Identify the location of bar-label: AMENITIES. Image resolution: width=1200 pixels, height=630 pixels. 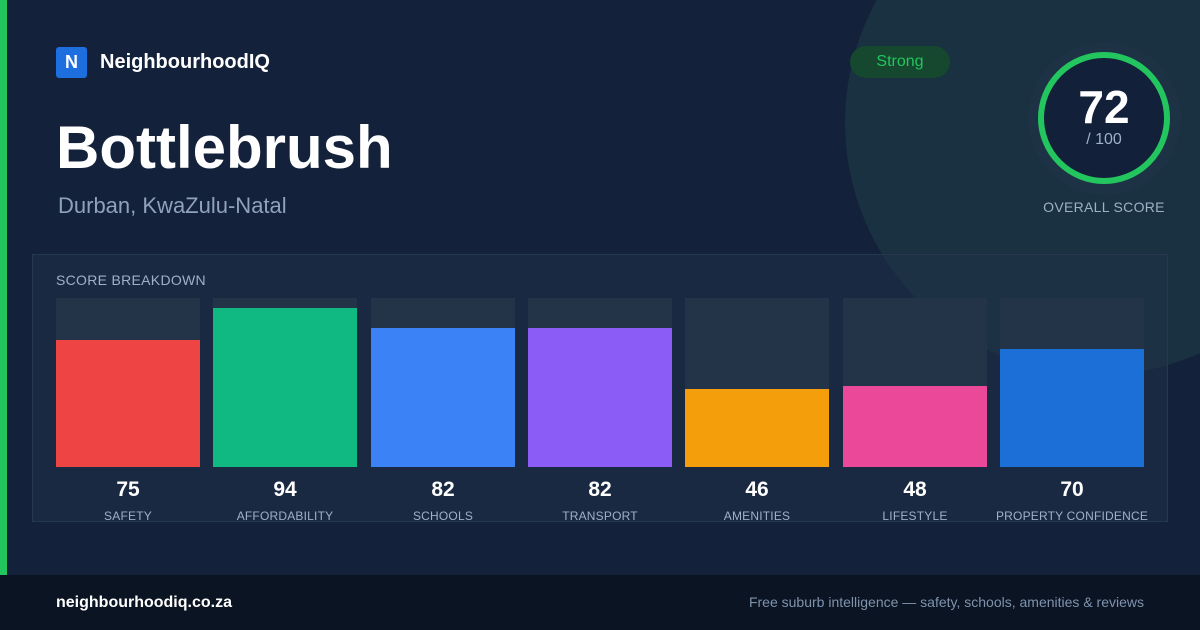
(757, 516).